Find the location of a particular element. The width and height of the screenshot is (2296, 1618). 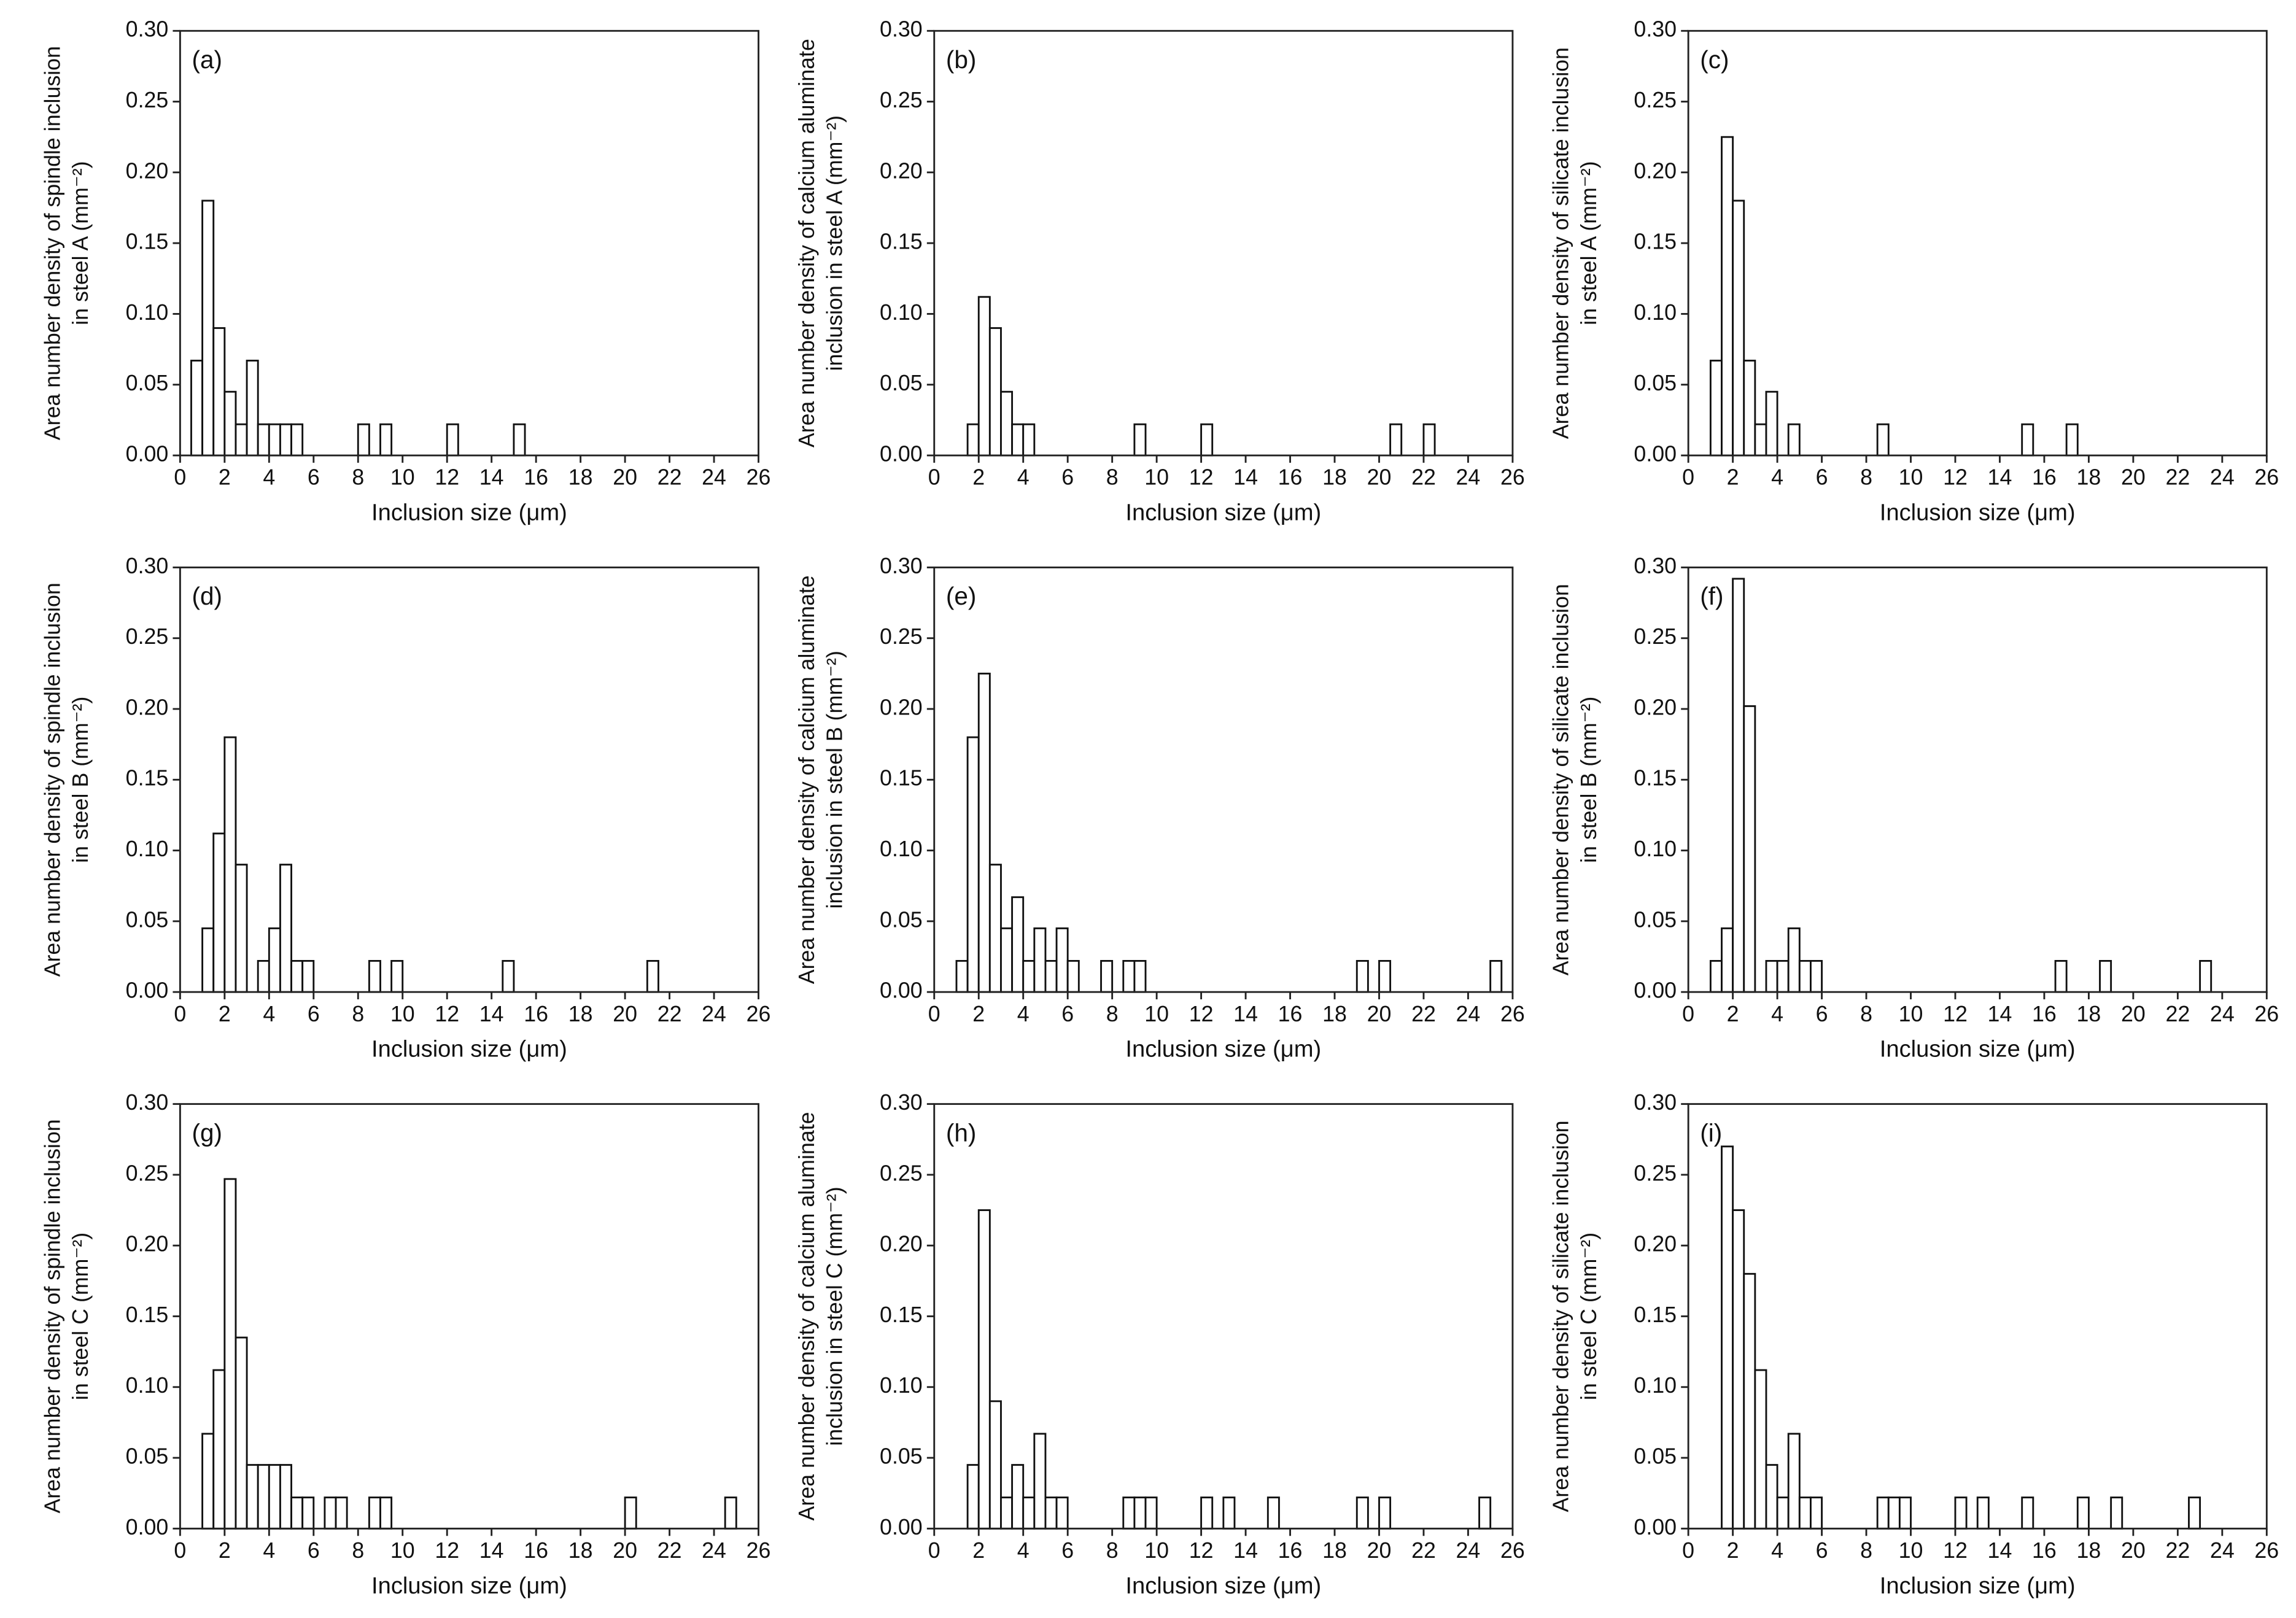

y-axis-title: in steel C (mm⁻²) is located at coordinates (1589, 1316).